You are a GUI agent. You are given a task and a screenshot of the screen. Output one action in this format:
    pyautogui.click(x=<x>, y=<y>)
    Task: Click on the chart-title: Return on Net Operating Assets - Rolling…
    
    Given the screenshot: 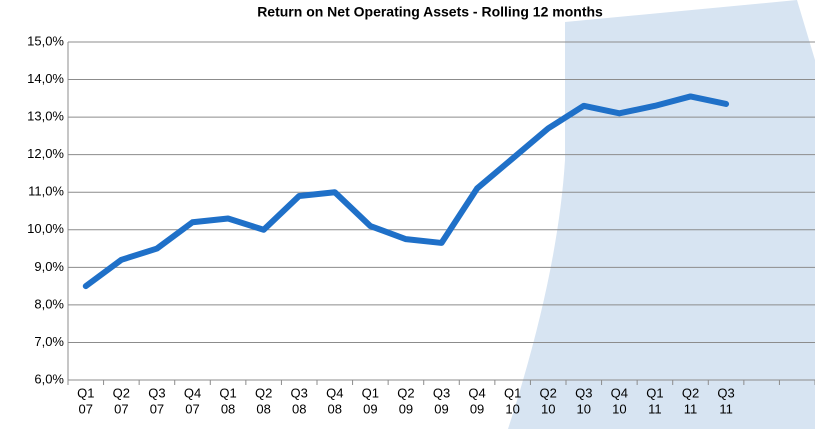 What is the action you would take?
    pyautogui.click(x=430, y=12)
    